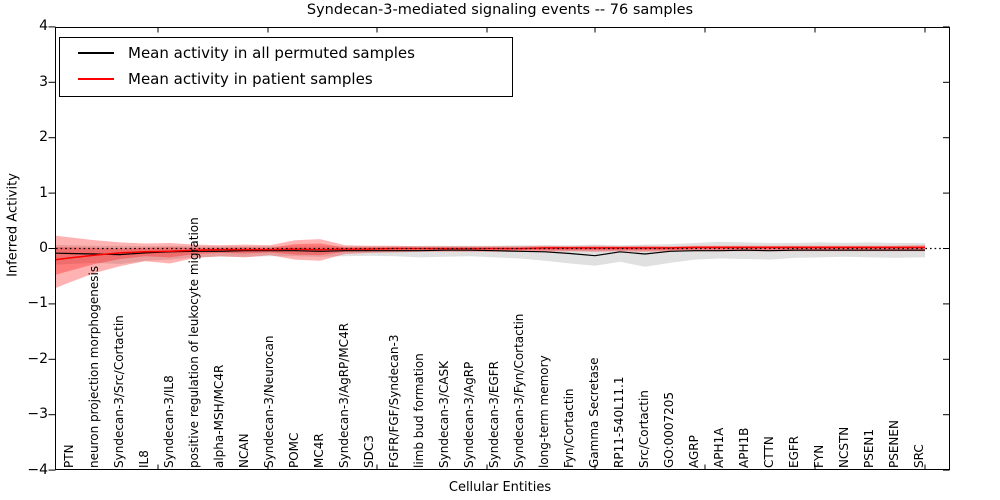 This screenshot has width=1000, height=500. What do you see at coordinates (219, 416) in the screenshot?
I see `x-tick-label: alpha-MSH/MC4R` at bounding box center [219, 416].